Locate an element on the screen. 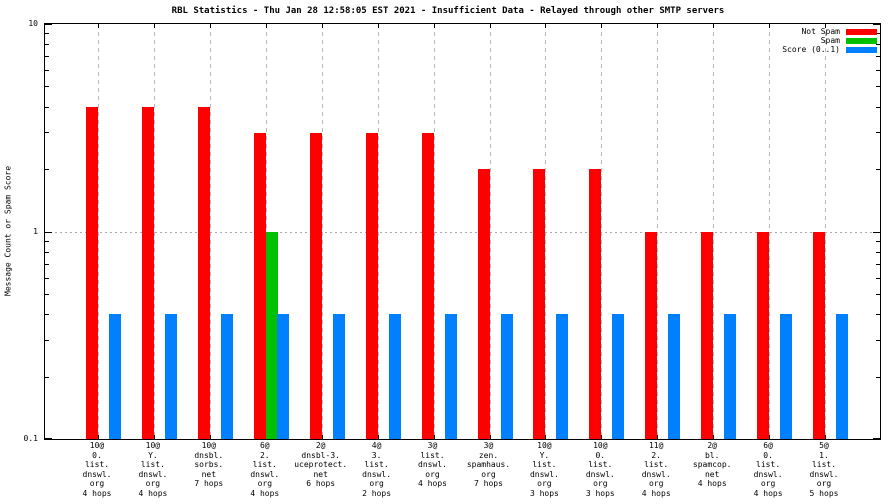 The width and height of the screenshot is (896, 504). x-category-label: 3@ zen. spamhaus. org 7 hops is located at coordinates (488, 464).